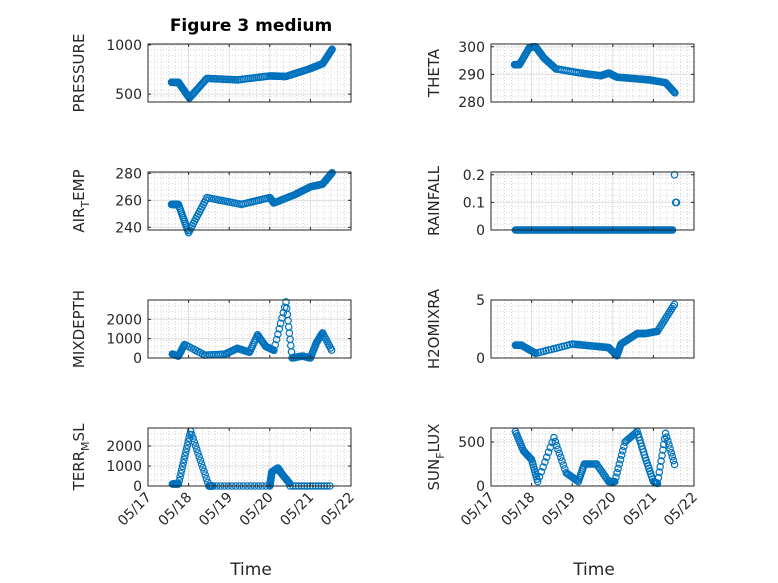 The height and width of the screenshot is (583, 778). What do you see at coordinates (81, 457) in the screenshot?
I see `ylabel: TERRMSL` at bounding box center [81, 457].